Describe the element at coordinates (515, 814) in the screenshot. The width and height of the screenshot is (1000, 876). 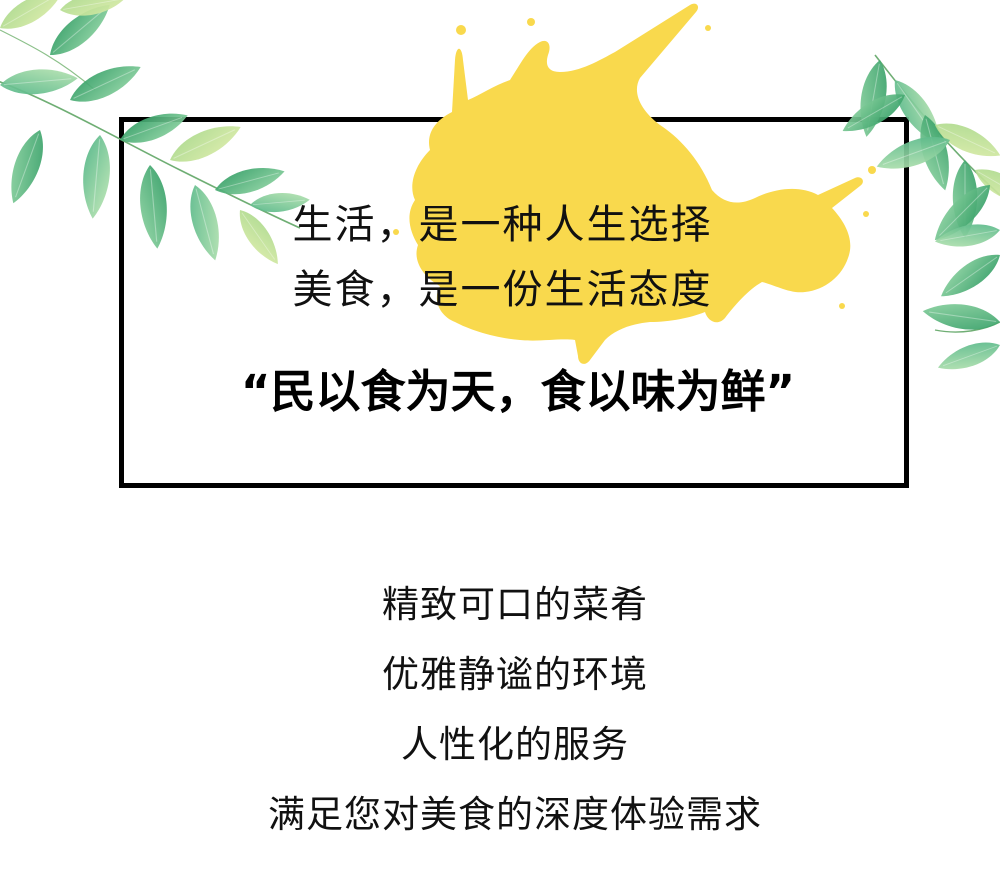
I see `feature-line: 满足您对美食的深度体验需求` at that location.